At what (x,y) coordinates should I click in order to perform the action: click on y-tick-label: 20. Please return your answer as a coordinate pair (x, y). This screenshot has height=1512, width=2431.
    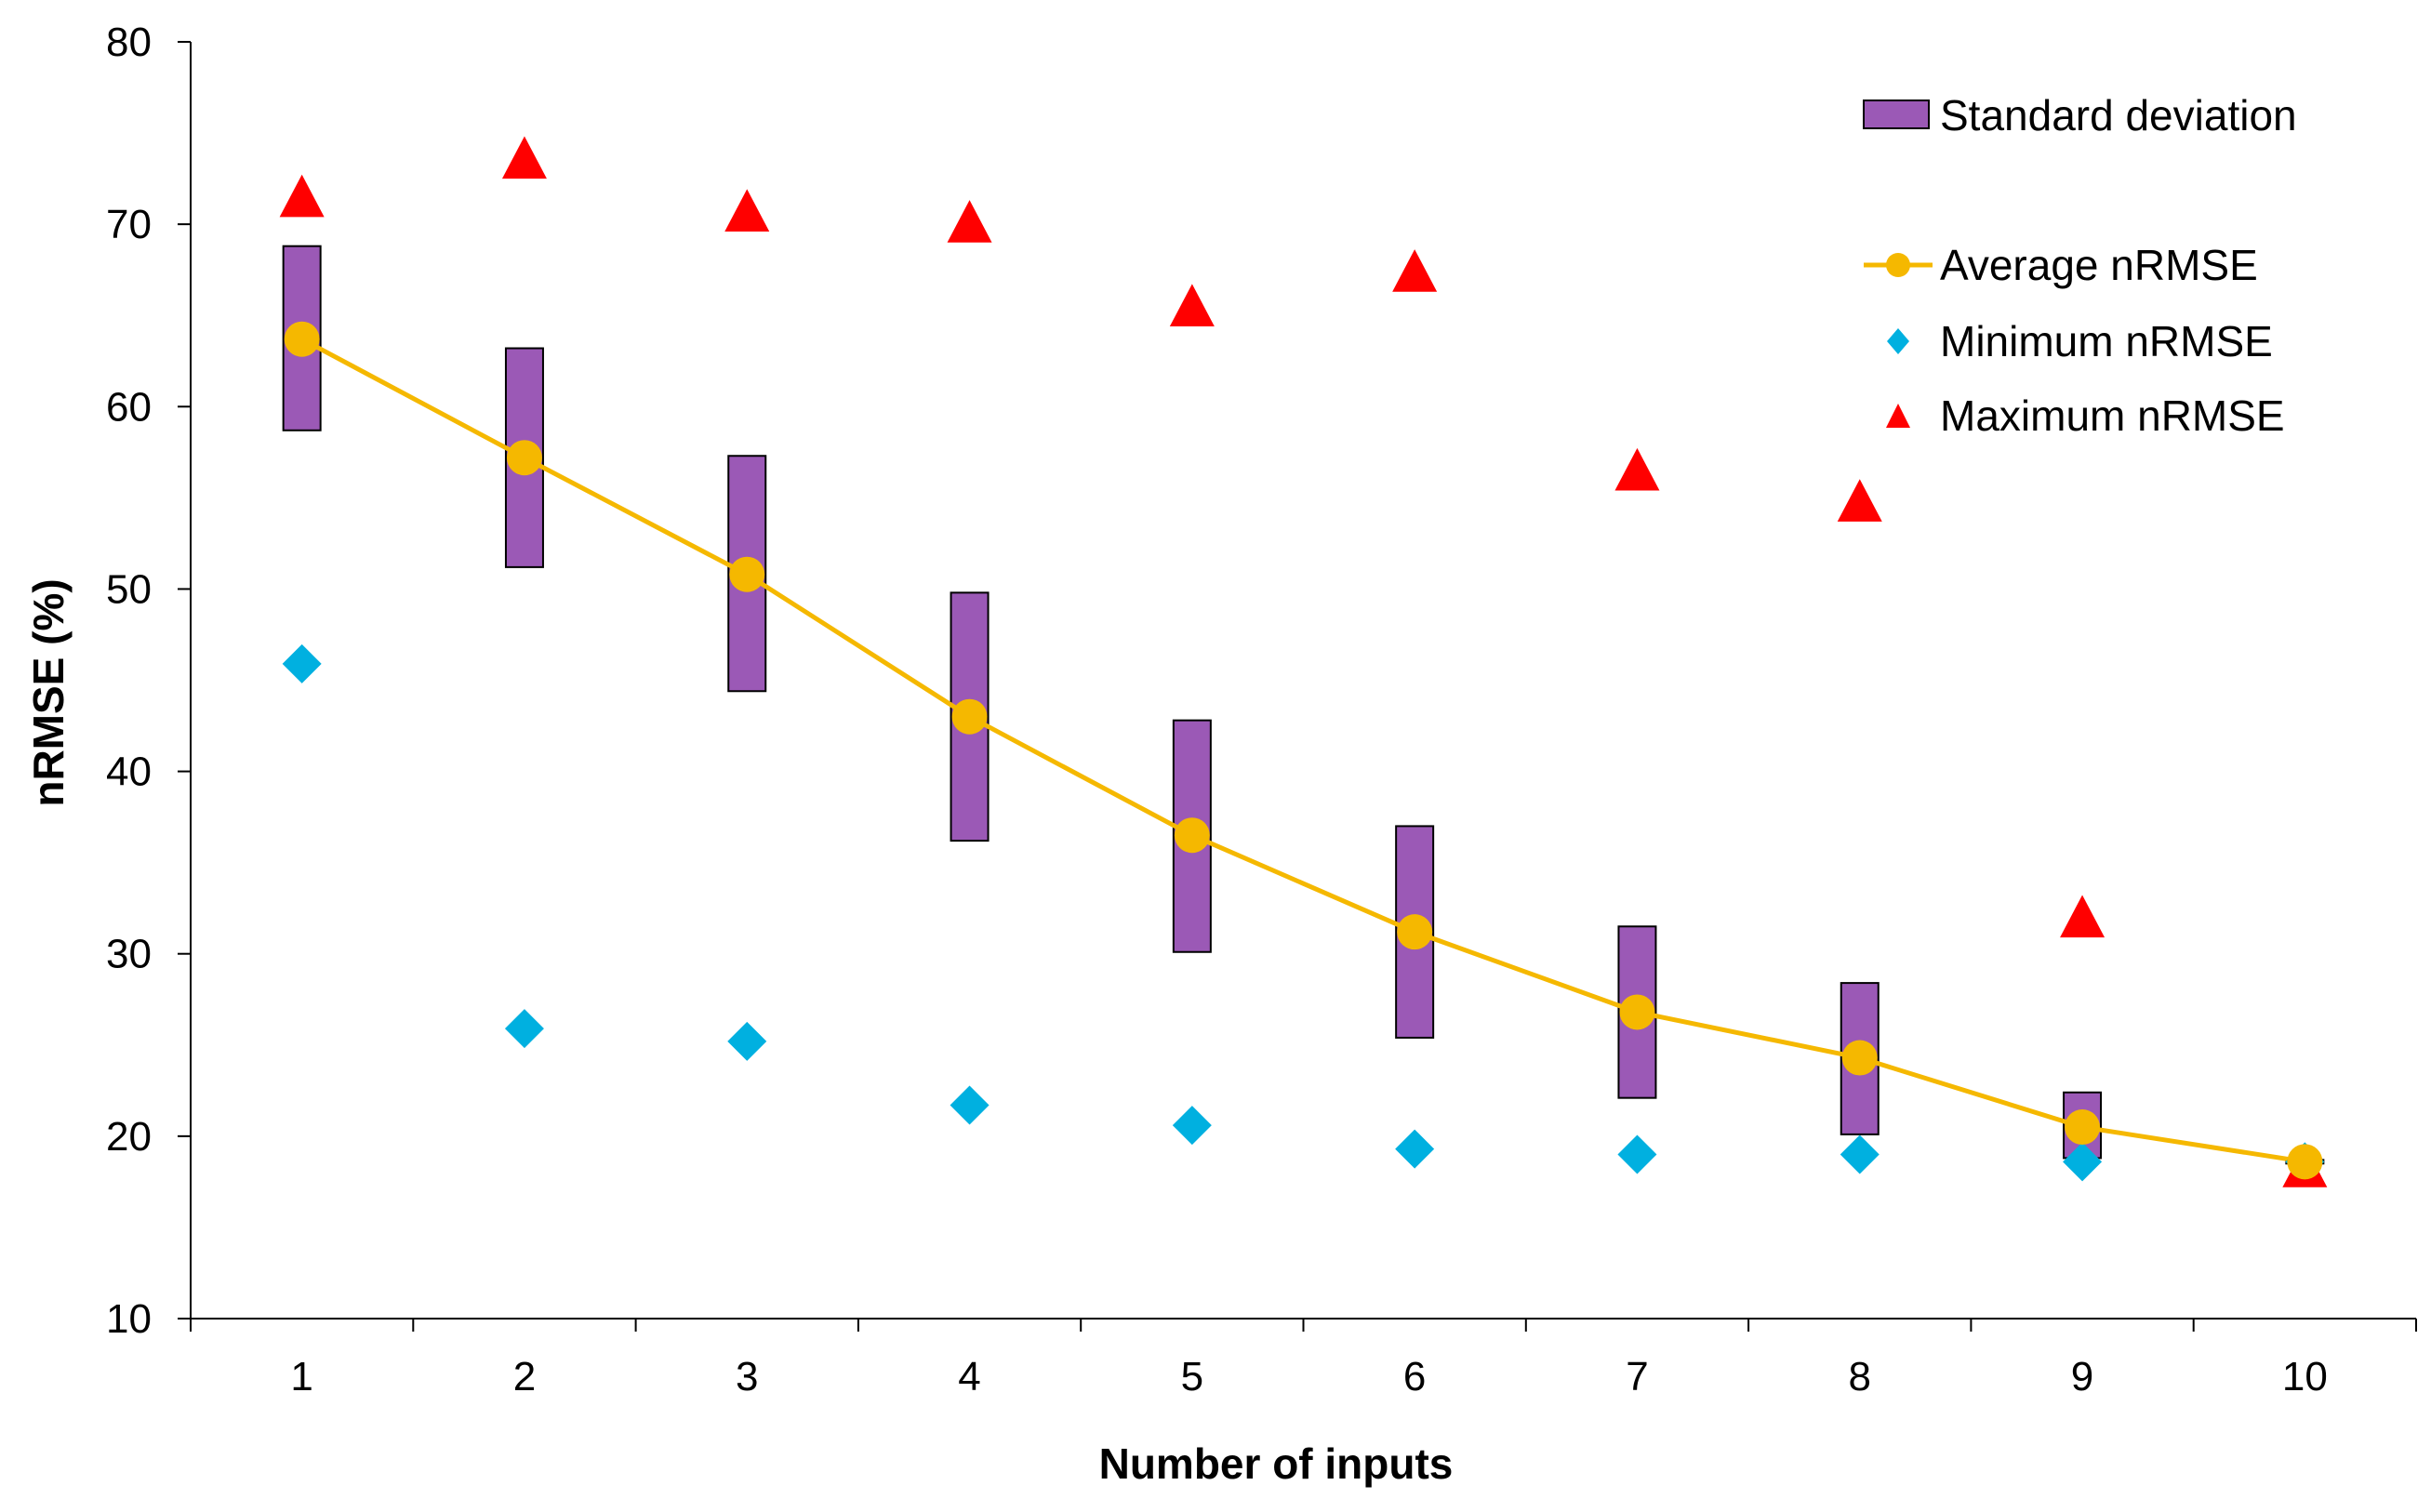
    Looking at the image, I should click on (129, 1137).